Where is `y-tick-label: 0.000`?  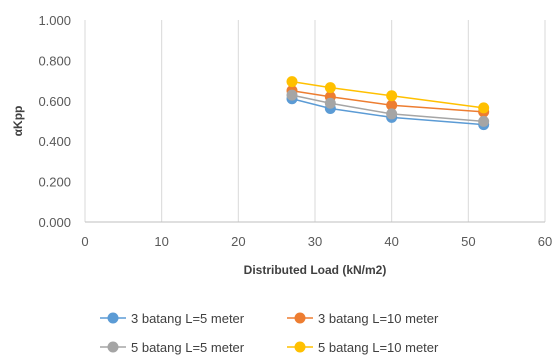
y-tick-label: 0.000 is located at coordinates (54, 222).